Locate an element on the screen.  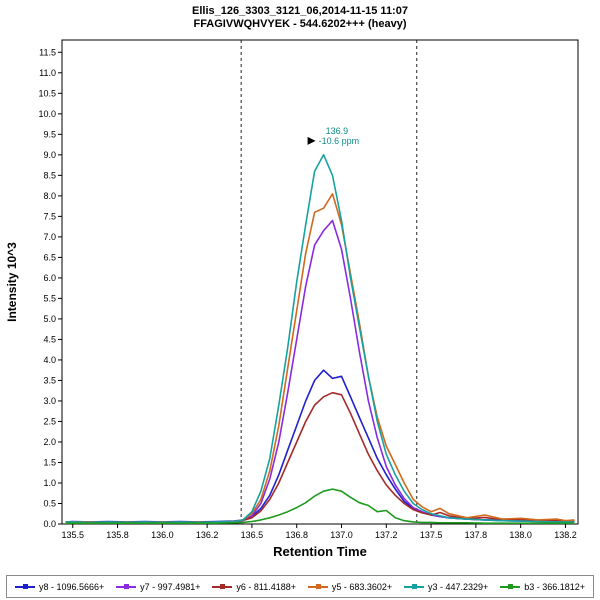
y-tick-label: 1.5 is located at coordinates (49, 462).